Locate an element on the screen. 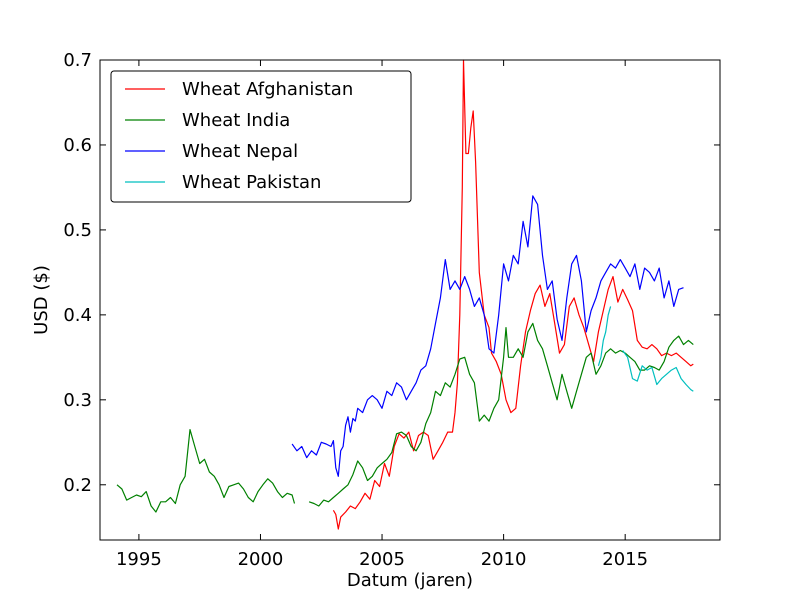 The height and width of the screenshot is (600, 800). x-tick-label-2000: 2000 is located at coordinates (261, 559).